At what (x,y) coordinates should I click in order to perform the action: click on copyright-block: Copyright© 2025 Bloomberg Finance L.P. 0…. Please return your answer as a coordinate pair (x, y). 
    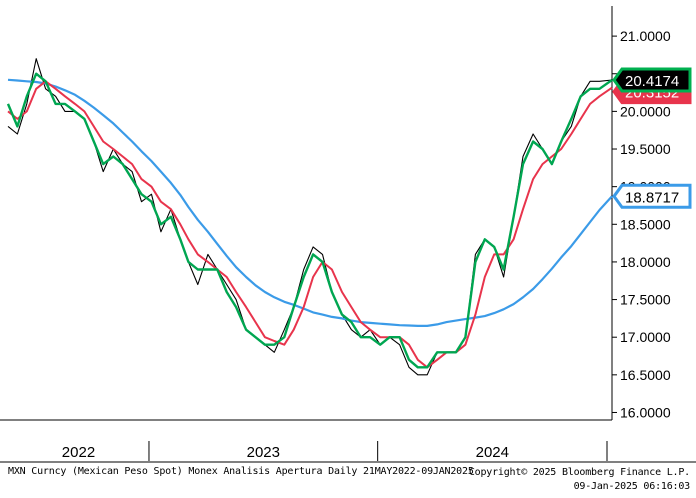
    Looking at the image, I should click on (579, 480).